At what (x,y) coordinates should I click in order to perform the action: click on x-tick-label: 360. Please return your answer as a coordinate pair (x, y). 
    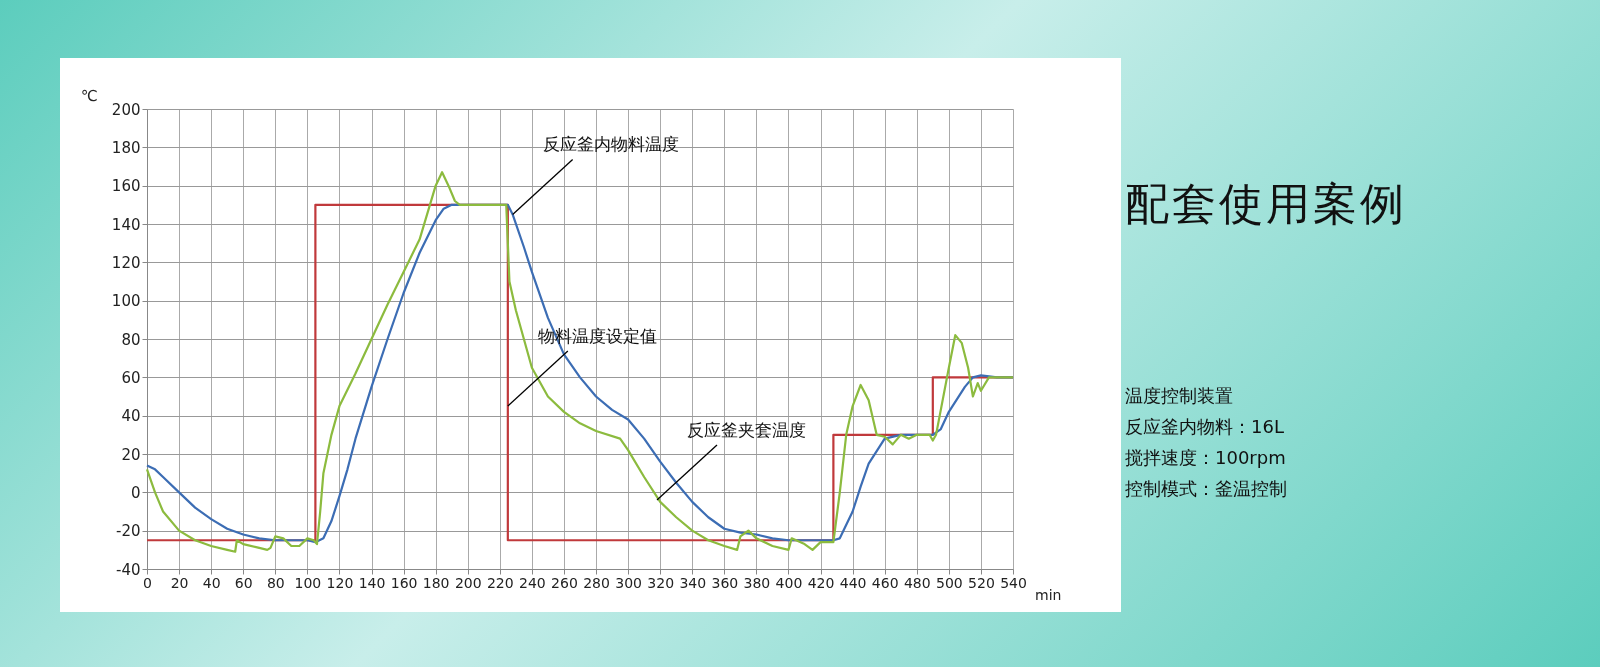
    Looking at the image, I should click on (725, 582).